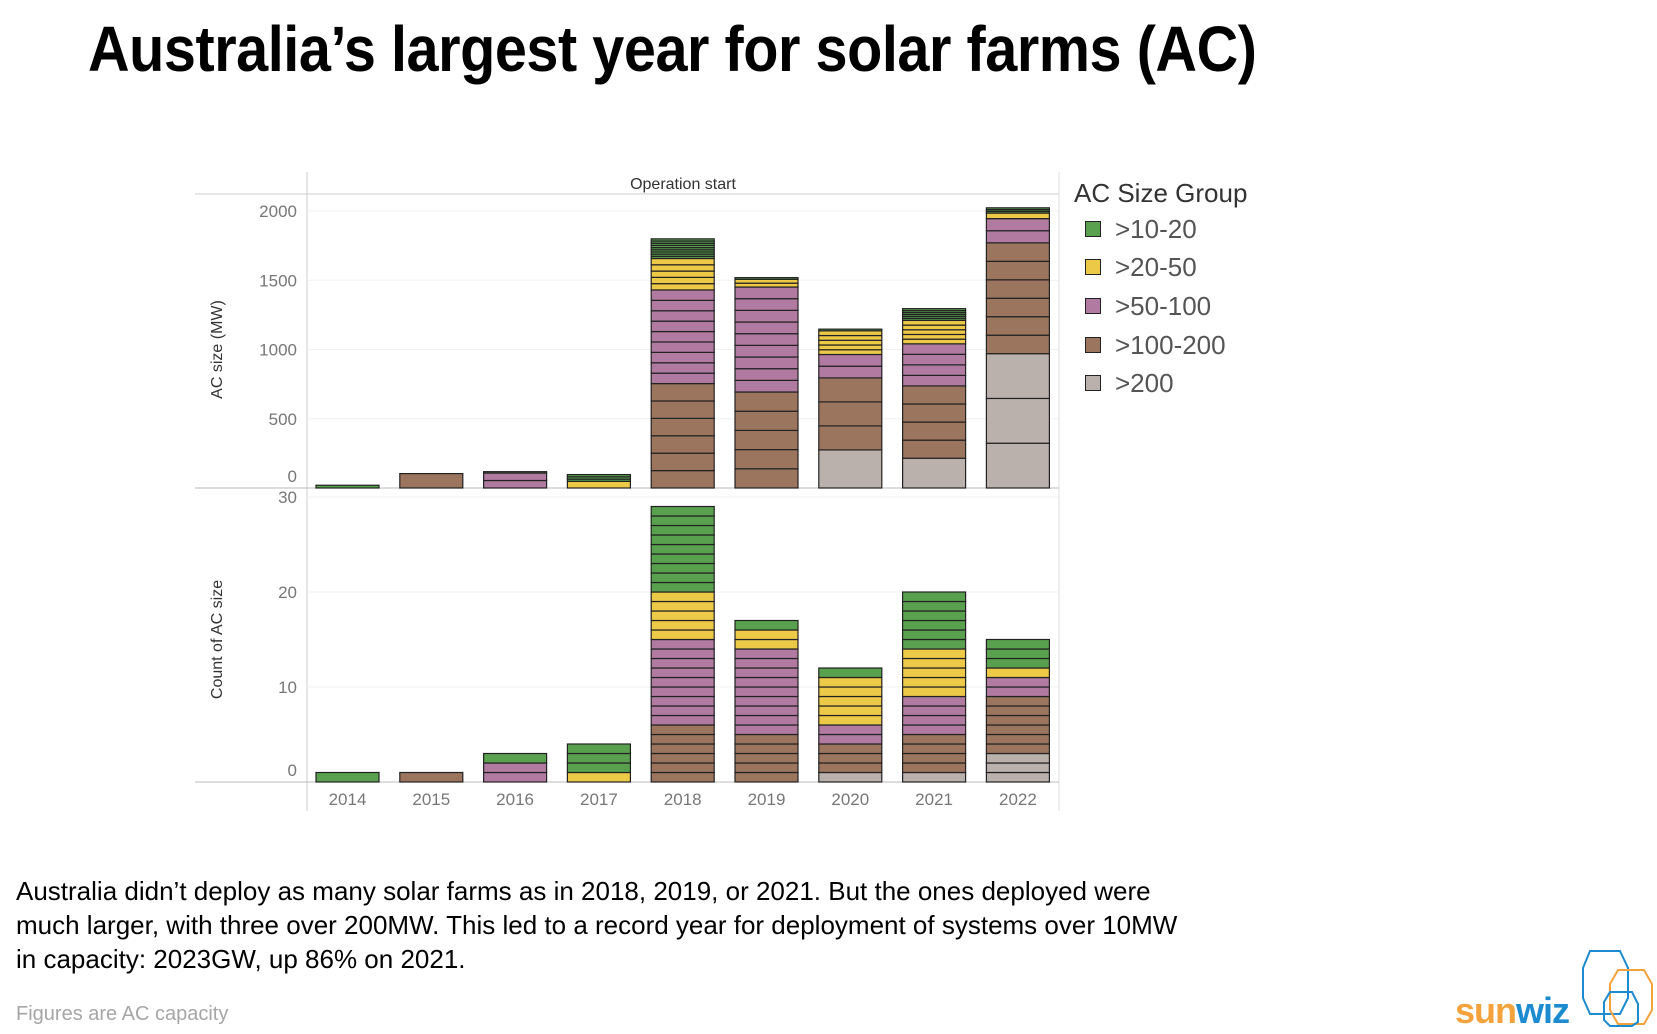 The height and width of the screenshot is (1034, 1657). What do you see at coordinates (1156, 266) in the screenshot?
I see `legend-label: >20-50` at bounding box center [1156, 266].